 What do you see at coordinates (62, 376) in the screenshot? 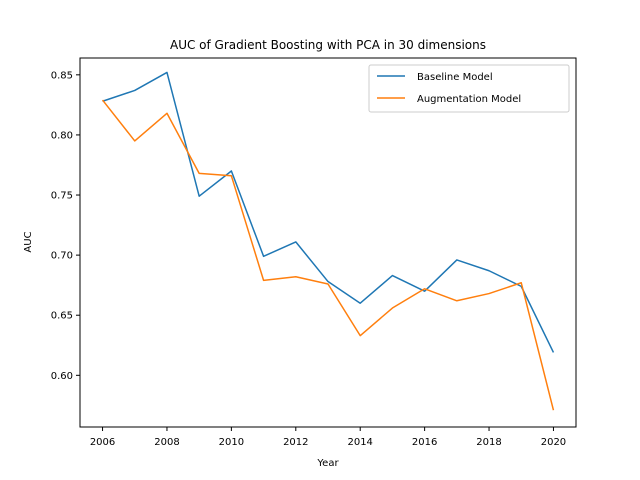
I see `y-tick-label: 0.60` at bounding box center [62, 376].